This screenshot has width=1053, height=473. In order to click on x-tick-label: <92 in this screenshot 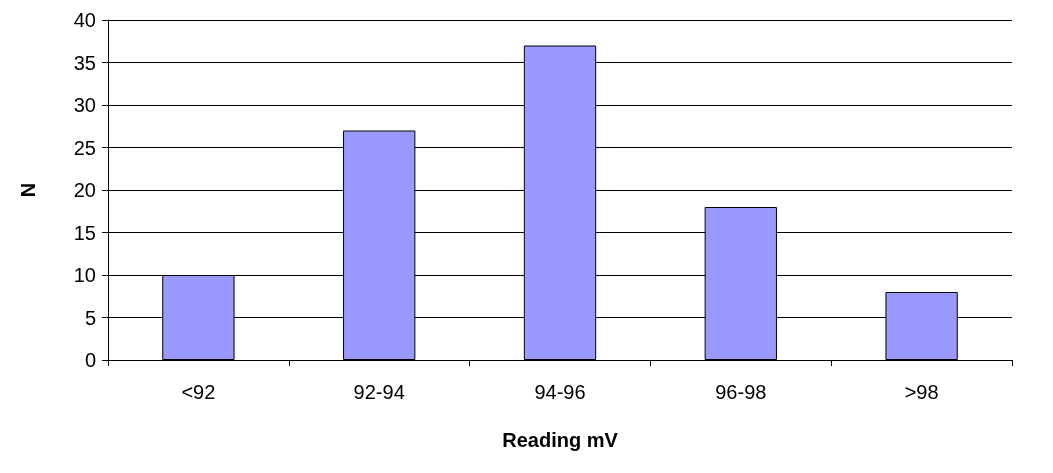, I will do `click(198, 392)`.